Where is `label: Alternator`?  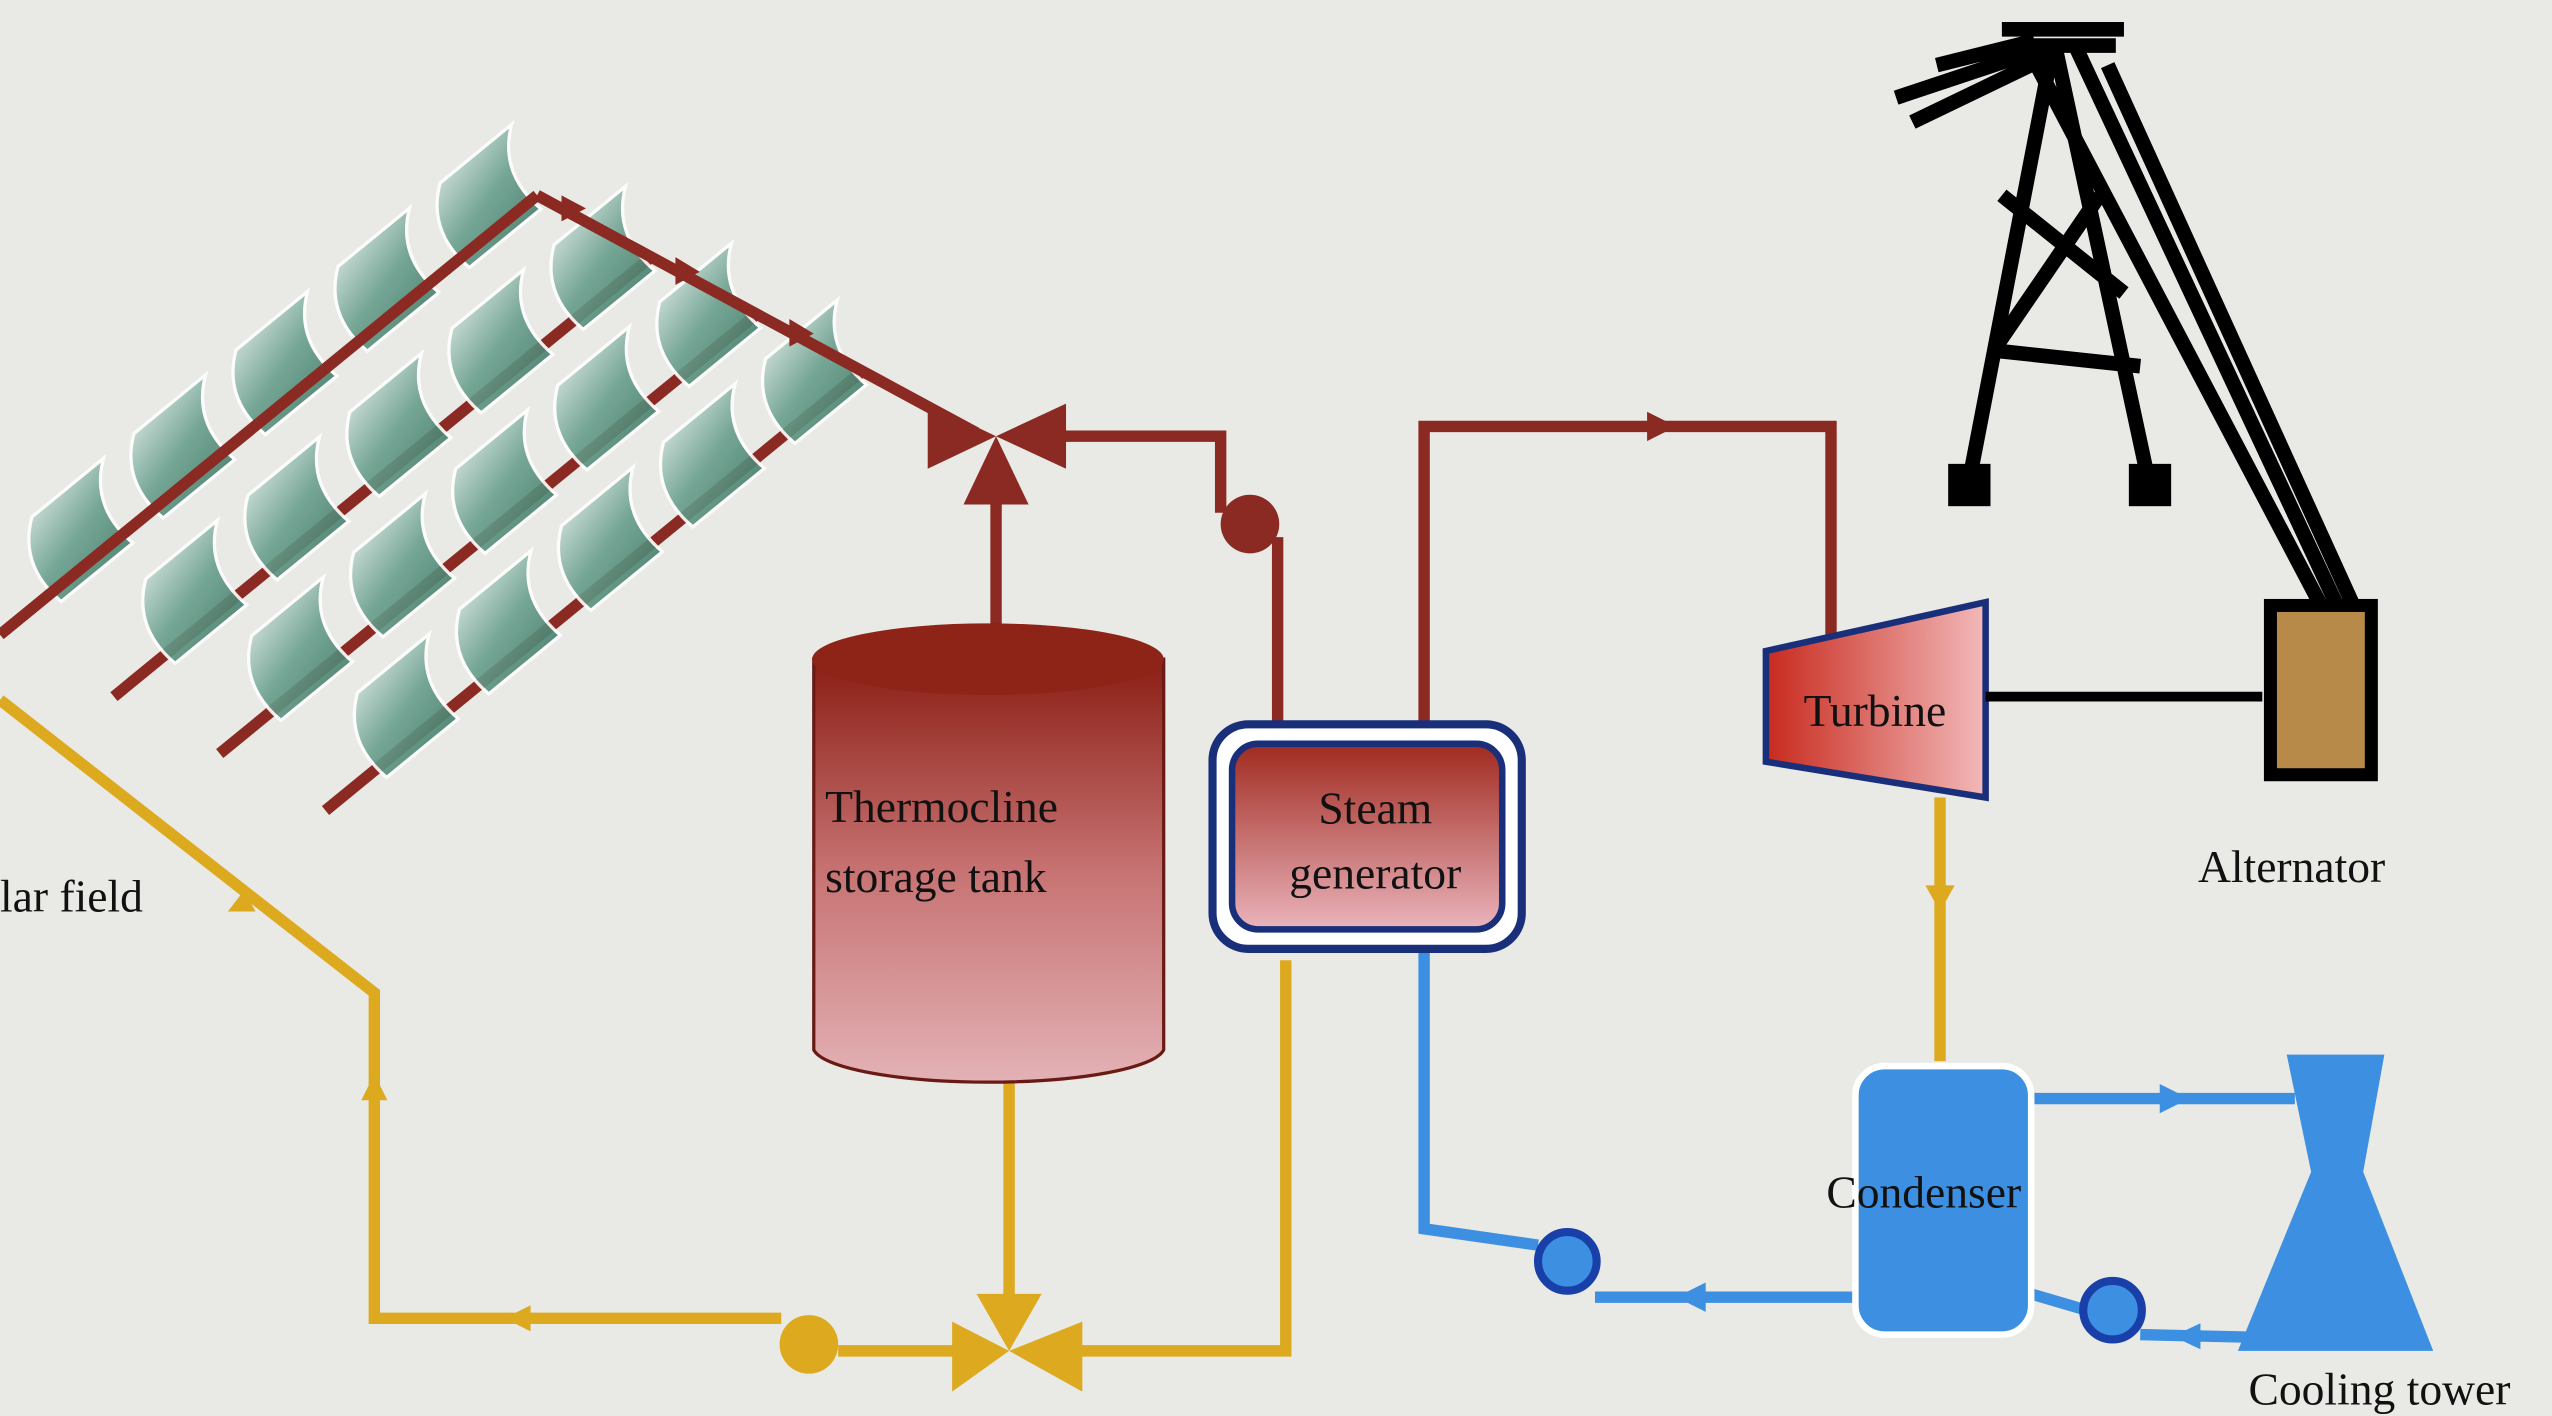 label: Alternator is located at coordinates (2291, 866).